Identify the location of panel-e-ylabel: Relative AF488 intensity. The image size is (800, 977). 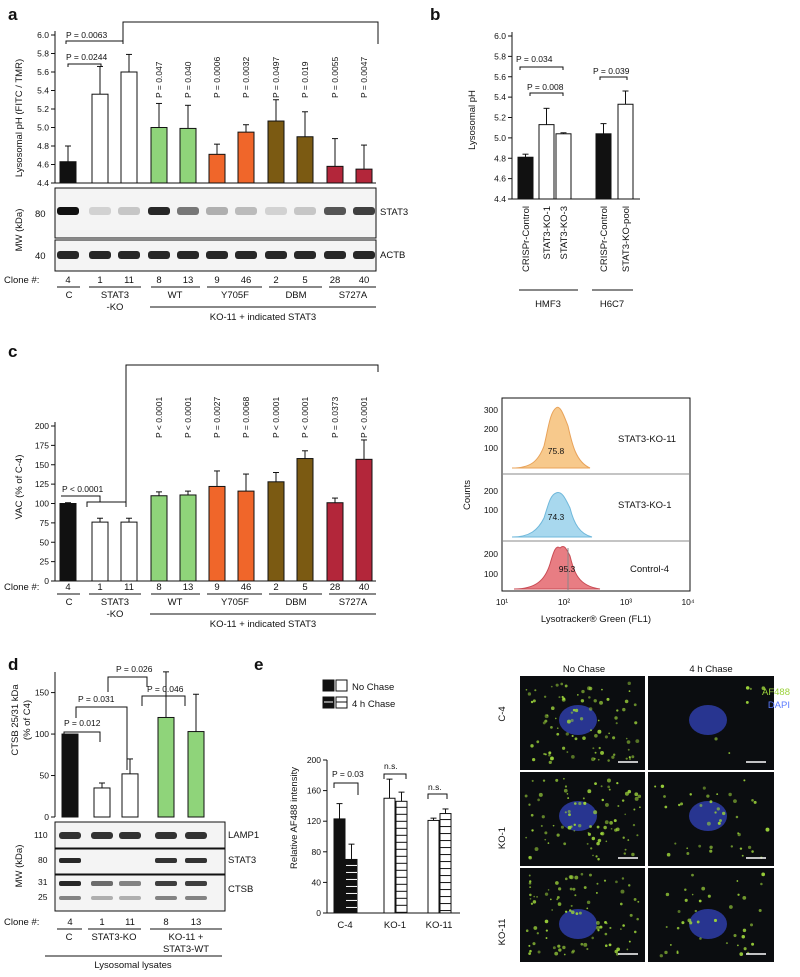
(294, 818).